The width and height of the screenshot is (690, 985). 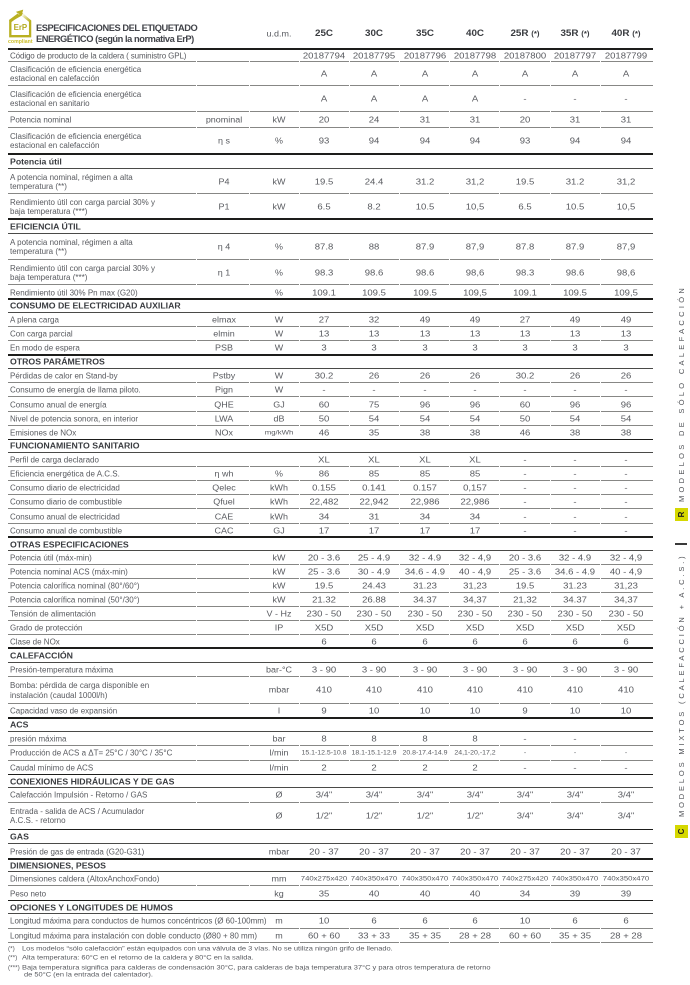 I want to click on svg-text: compliant, so click(x=20, y=42).